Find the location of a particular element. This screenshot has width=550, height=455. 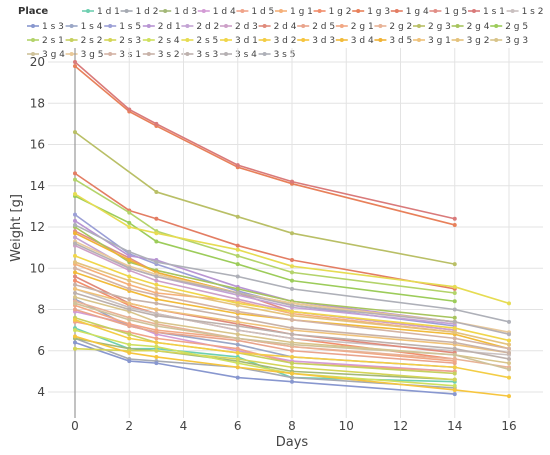

legend-item: 2 s 2 is located at coordinates (84, 41).